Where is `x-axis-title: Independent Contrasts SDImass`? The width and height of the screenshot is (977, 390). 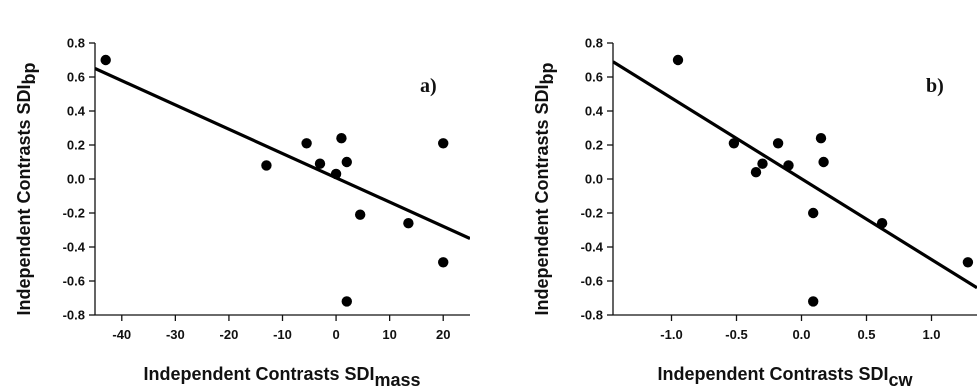 x-axis-title: Independent Contrasts SDImass is located at coordinates (281, 377).